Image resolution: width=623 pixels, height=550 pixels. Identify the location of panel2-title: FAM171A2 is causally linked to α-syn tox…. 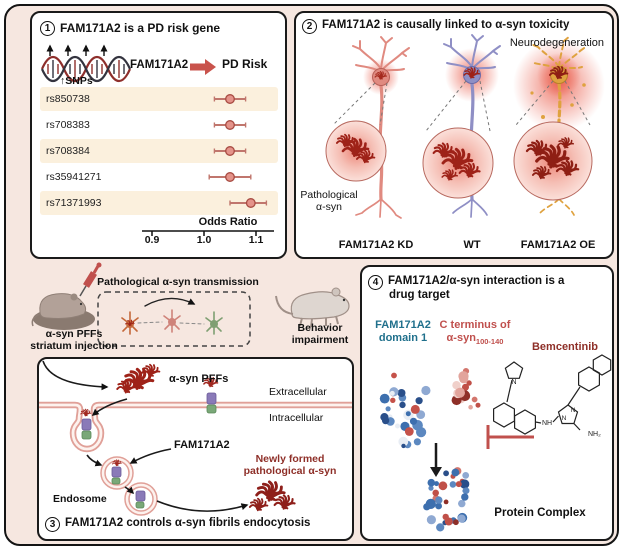
(446, 25).